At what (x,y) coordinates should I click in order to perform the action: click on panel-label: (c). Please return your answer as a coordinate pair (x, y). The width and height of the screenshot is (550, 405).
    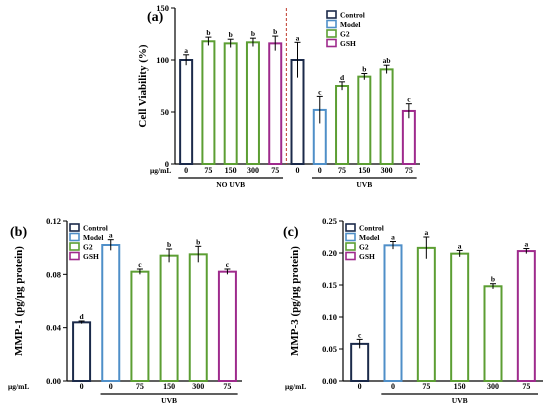
    Looking at the image, I should click on (291, 232).